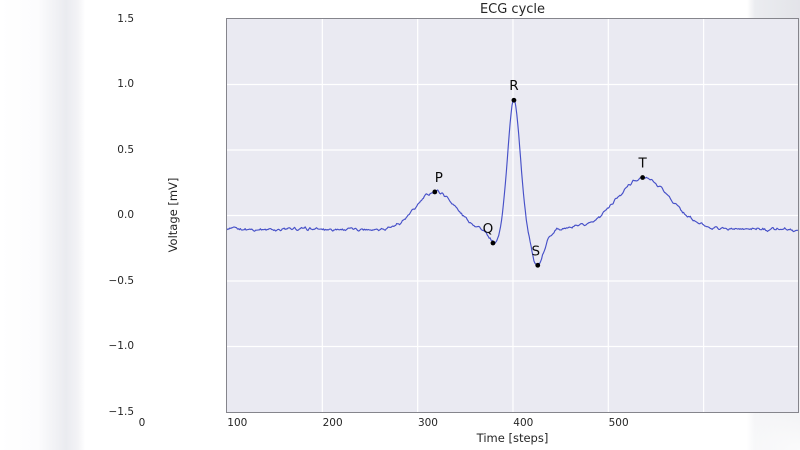 The height and width of the screenshot is (450, 800). Describe the element at coordinates (643, 177) in the screenshot. I see `annotation-dot-t` at that location.